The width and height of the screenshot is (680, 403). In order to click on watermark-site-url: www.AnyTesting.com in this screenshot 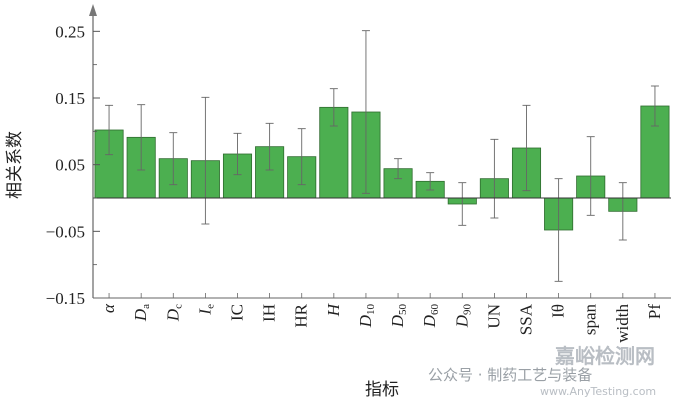, I will do `click(598, 391)`.